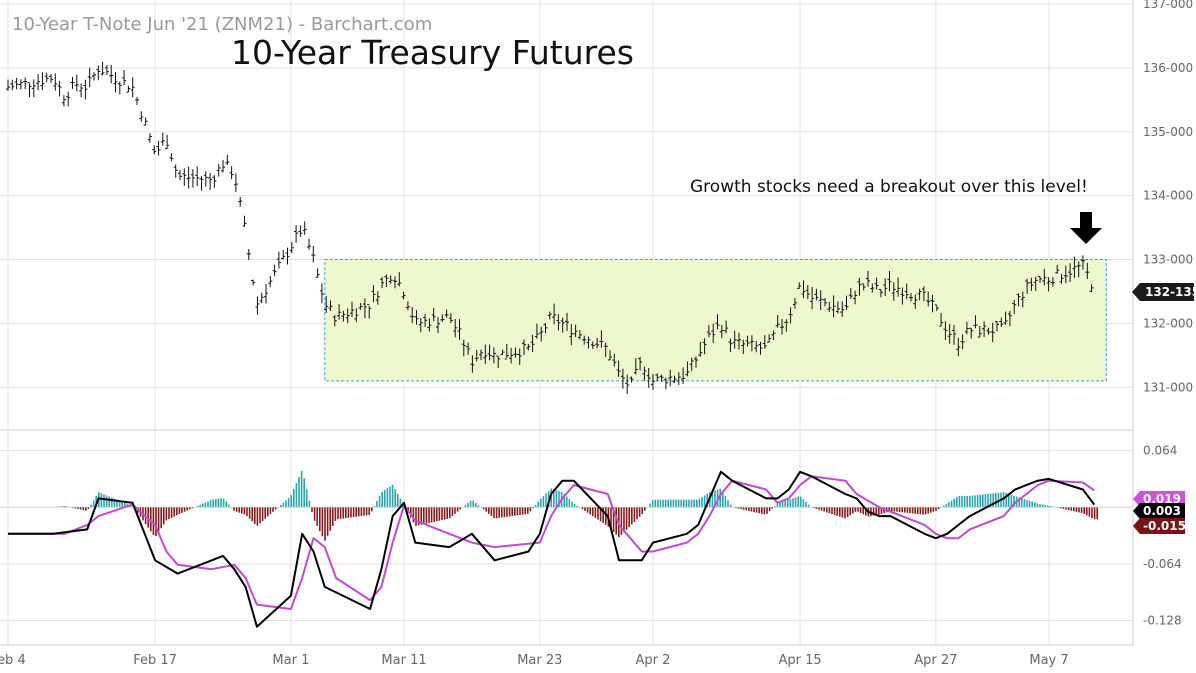  Describe the element at coordinates (1168, 68) in the screenshot. I see `price-tick-label: 136-000` at that location.